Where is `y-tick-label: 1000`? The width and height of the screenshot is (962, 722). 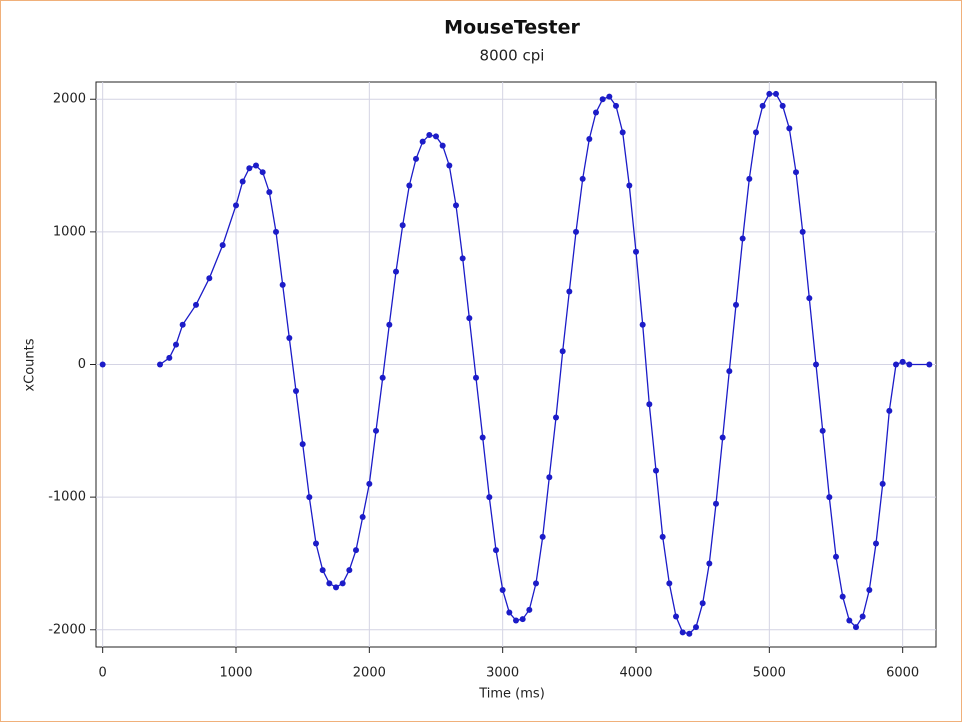
y-tick-label: 1000 is located at coordinates (69, 231).